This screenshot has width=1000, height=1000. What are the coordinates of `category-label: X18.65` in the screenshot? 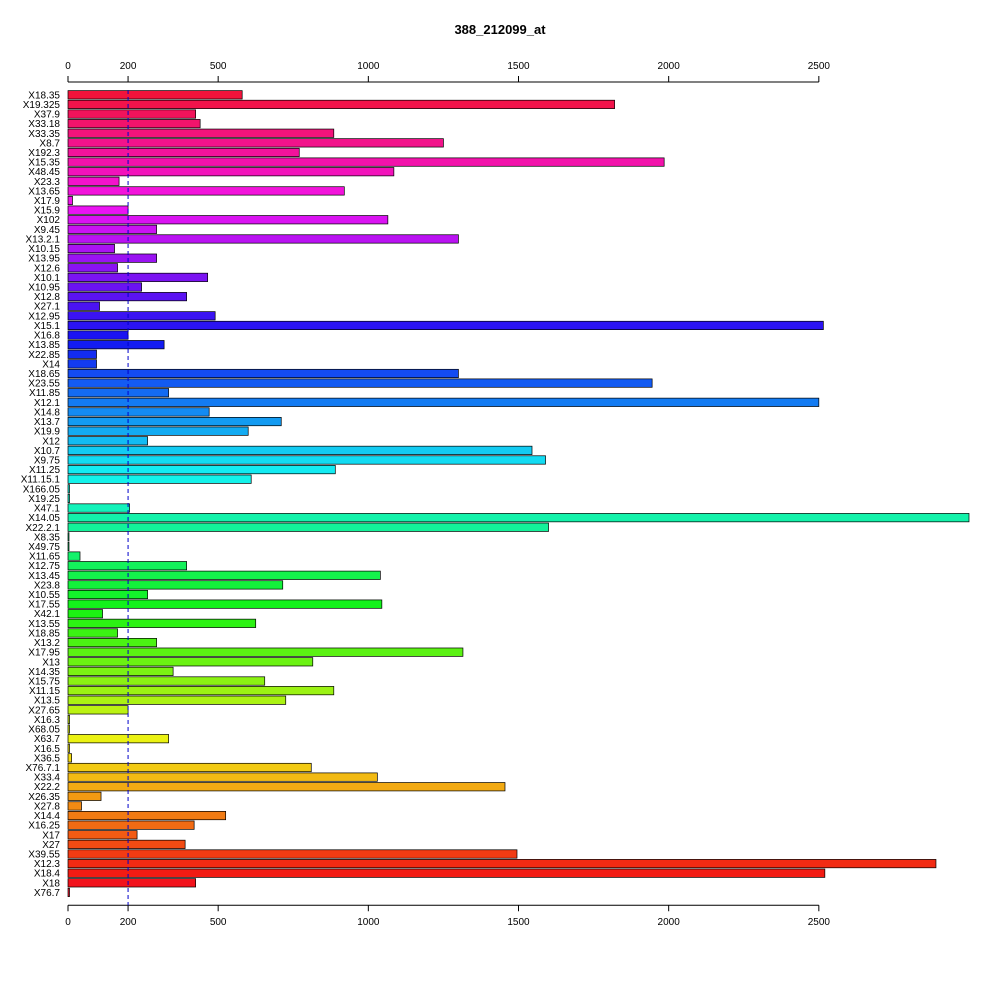 It's located at (44, 374).